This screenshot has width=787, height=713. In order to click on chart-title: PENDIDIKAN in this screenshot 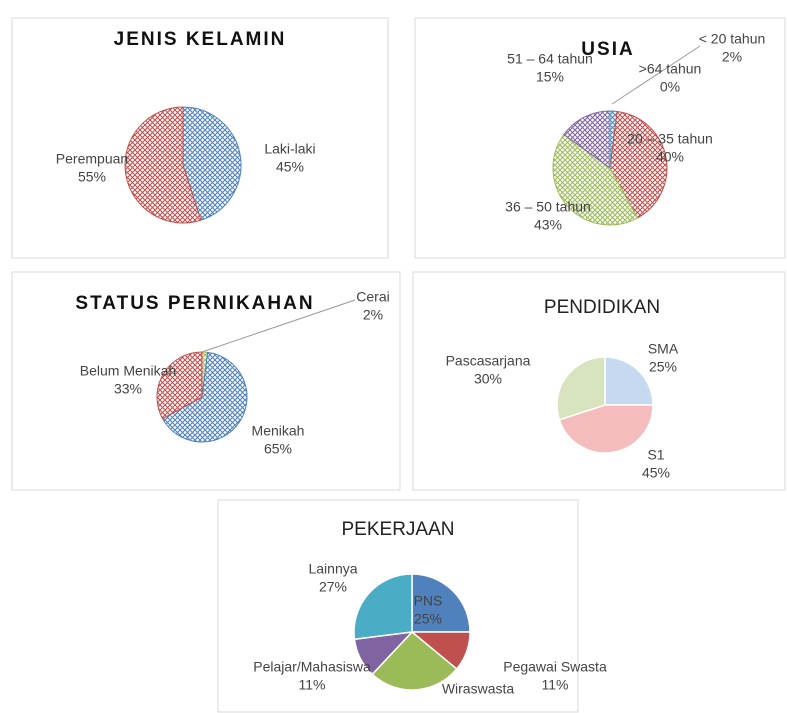, I will do `click(602, 307)`.